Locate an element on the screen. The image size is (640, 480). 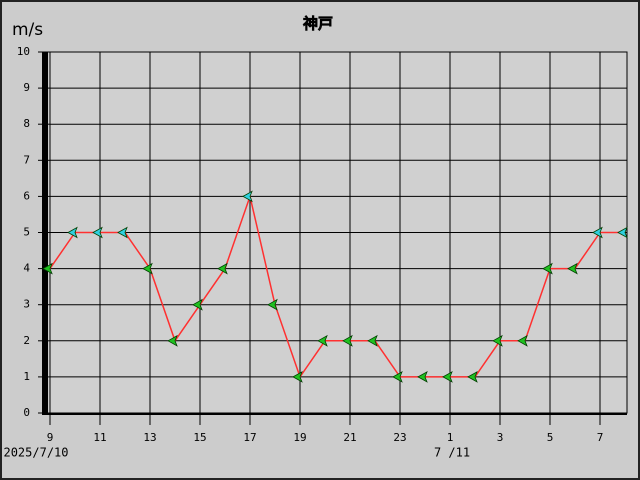
y-tick-label: 4 is located at coordinates (26, 268).